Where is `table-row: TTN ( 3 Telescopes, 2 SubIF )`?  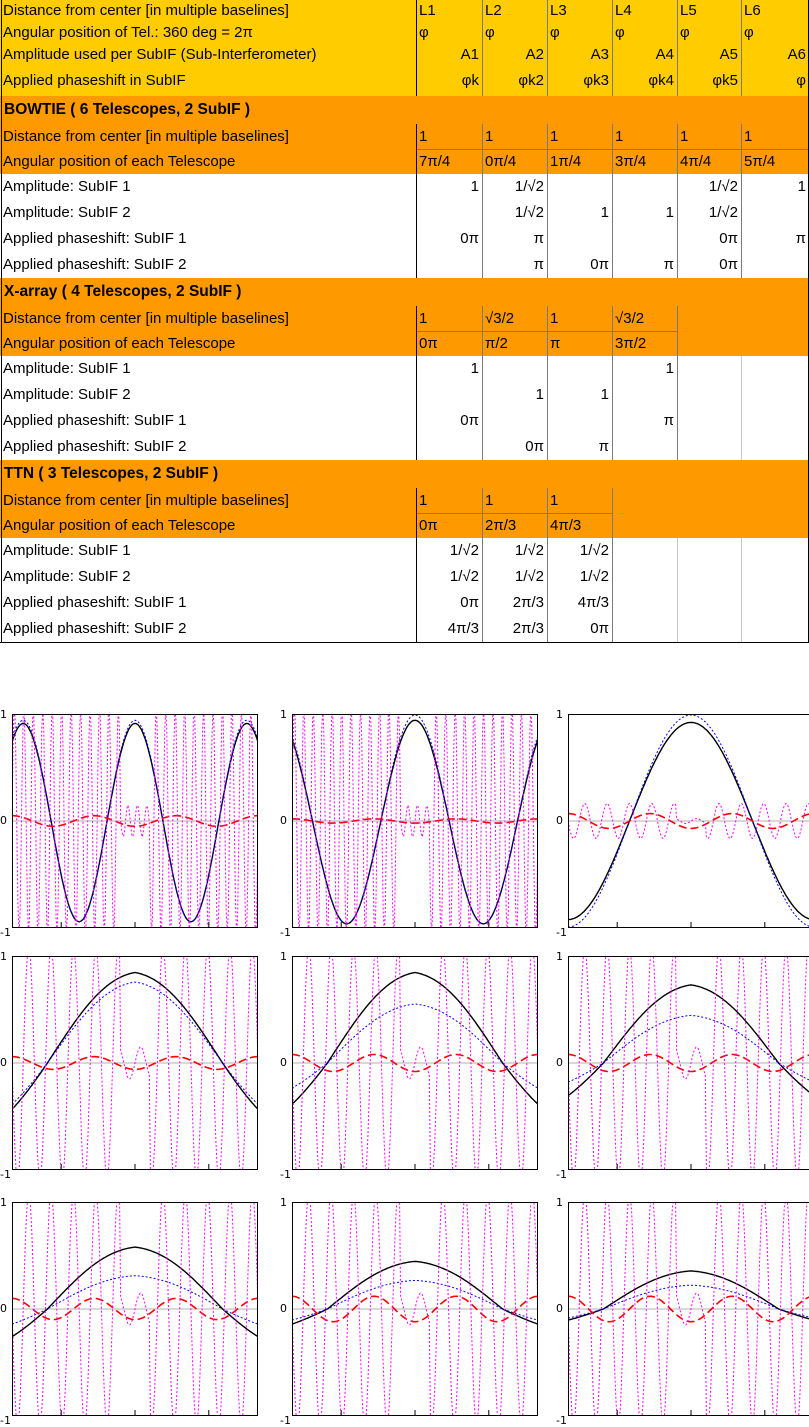
table-row: TTN ( 3 Telescopes, 2 SubIF ) is located at coordinates (404, 474).